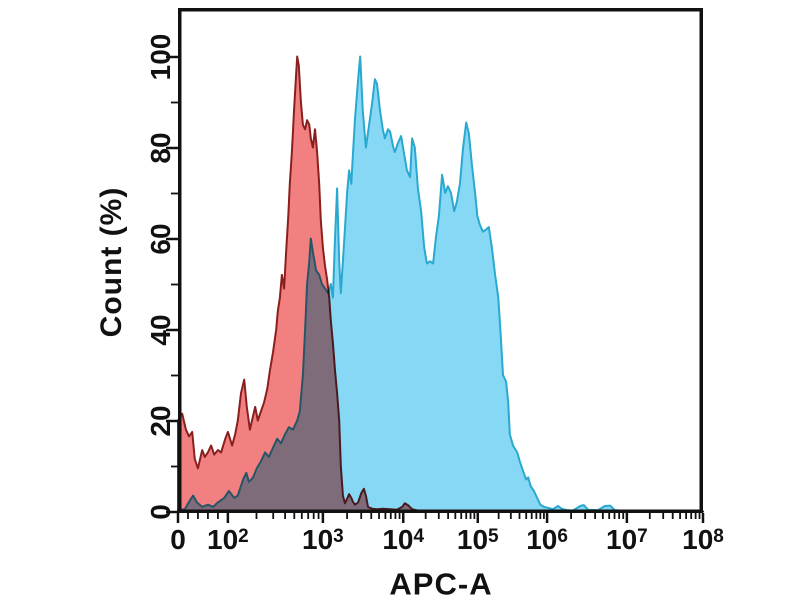 This screenshot has width=800, height=602. I want to click on x-tick-label-10e5: 105, so click(477, 539).